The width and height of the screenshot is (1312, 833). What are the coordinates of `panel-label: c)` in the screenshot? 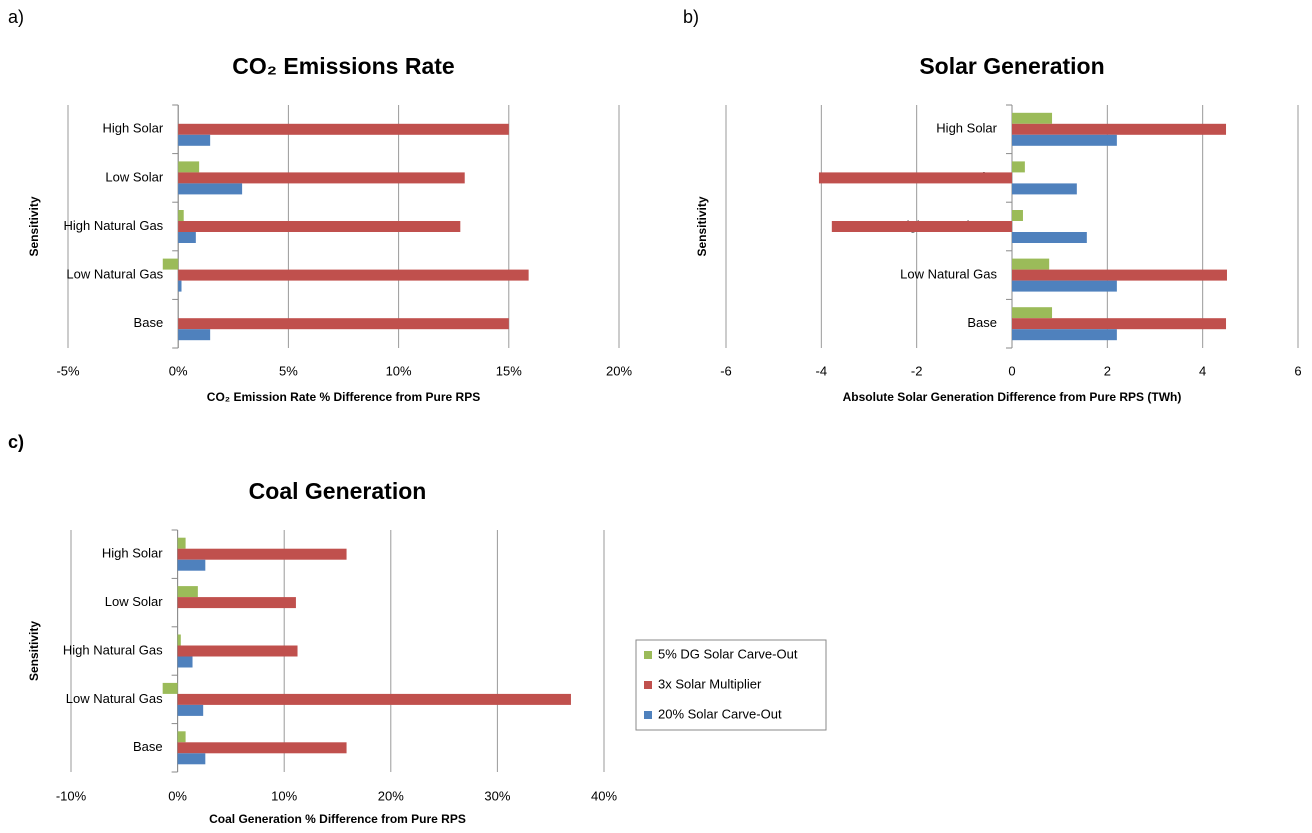 It's located at (16, 442).